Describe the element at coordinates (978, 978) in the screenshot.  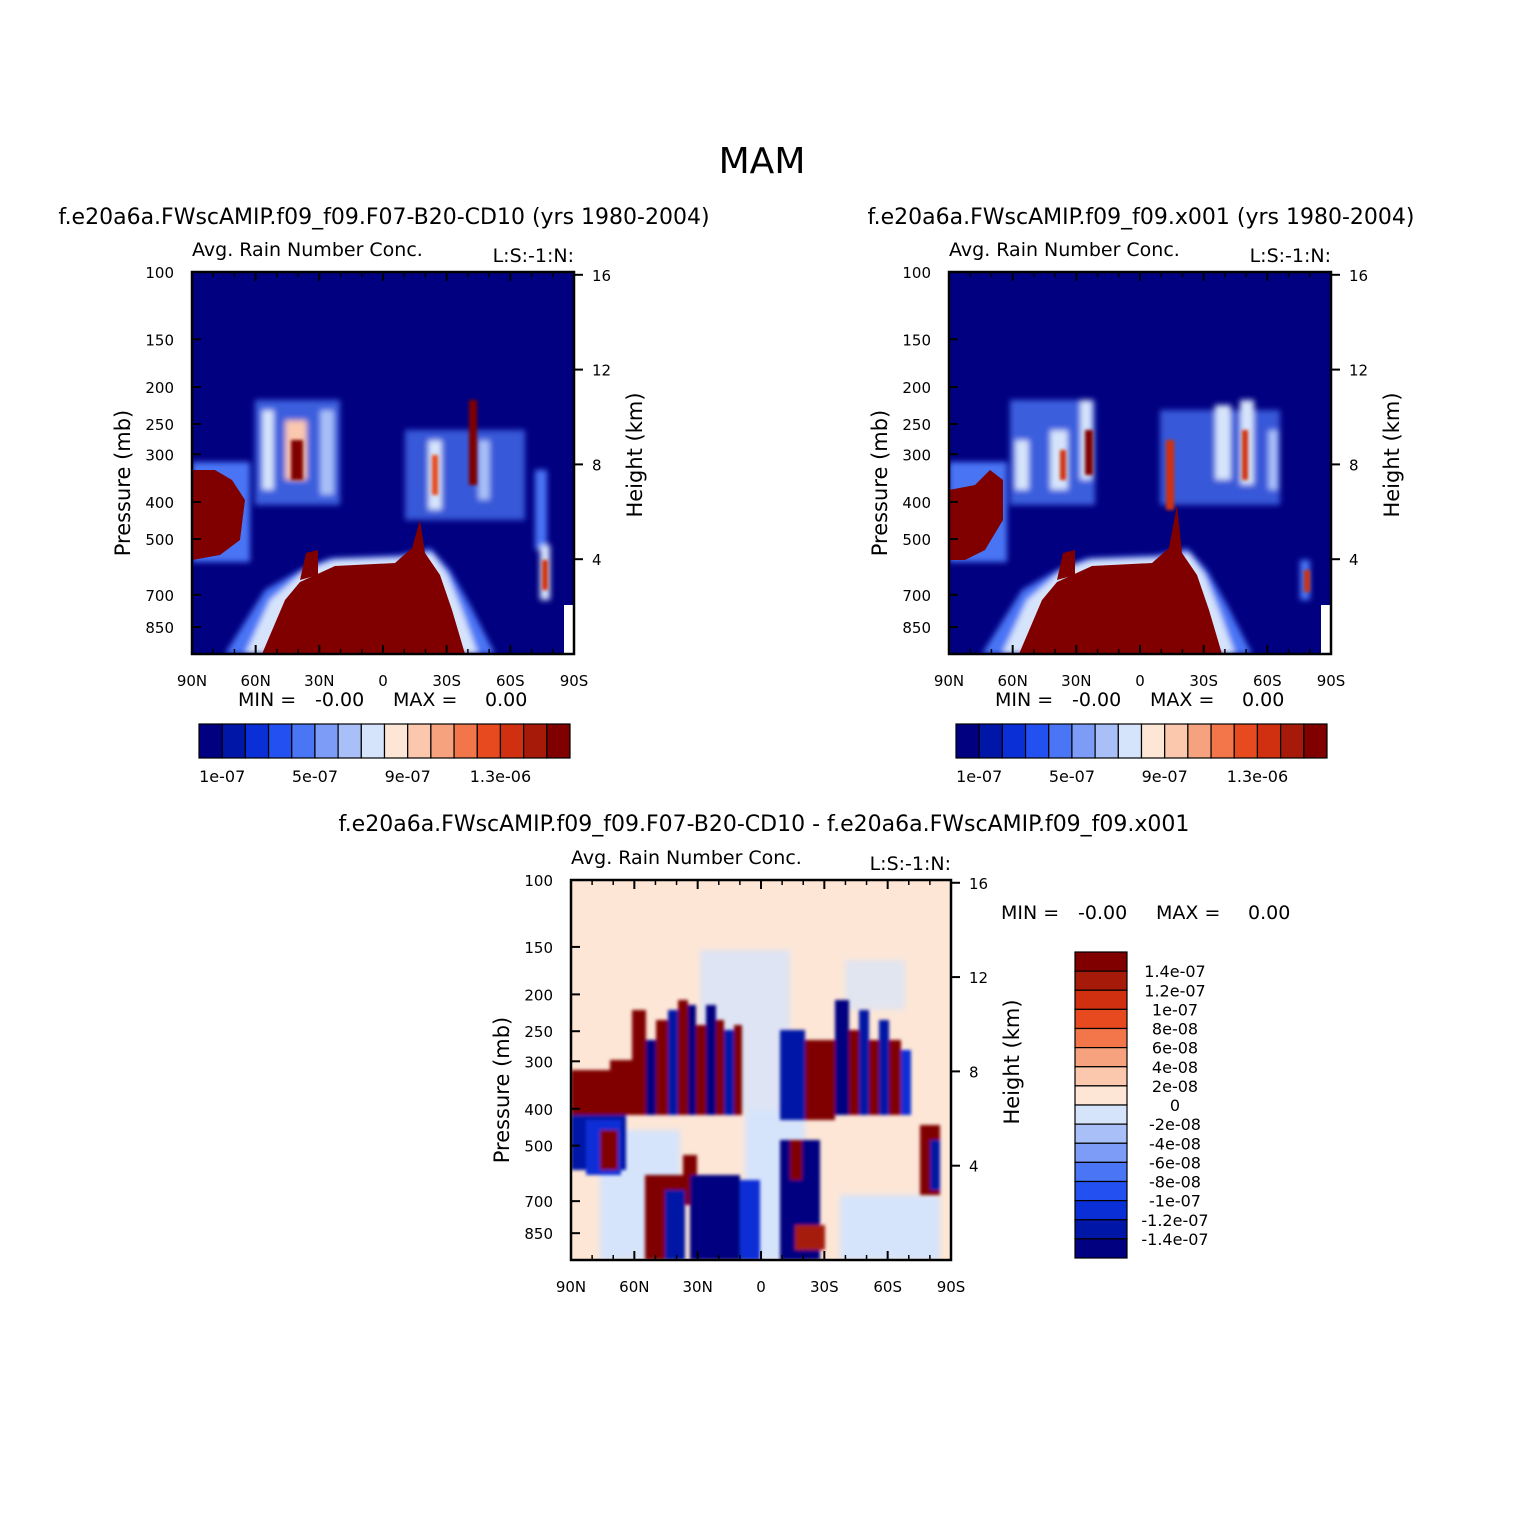
I see `y-right-tick-label: 12` at that location.